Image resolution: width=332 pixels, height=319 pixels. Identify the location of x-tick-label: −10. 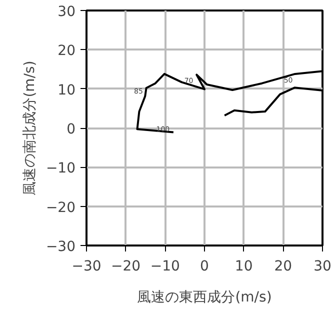
(165, 266).